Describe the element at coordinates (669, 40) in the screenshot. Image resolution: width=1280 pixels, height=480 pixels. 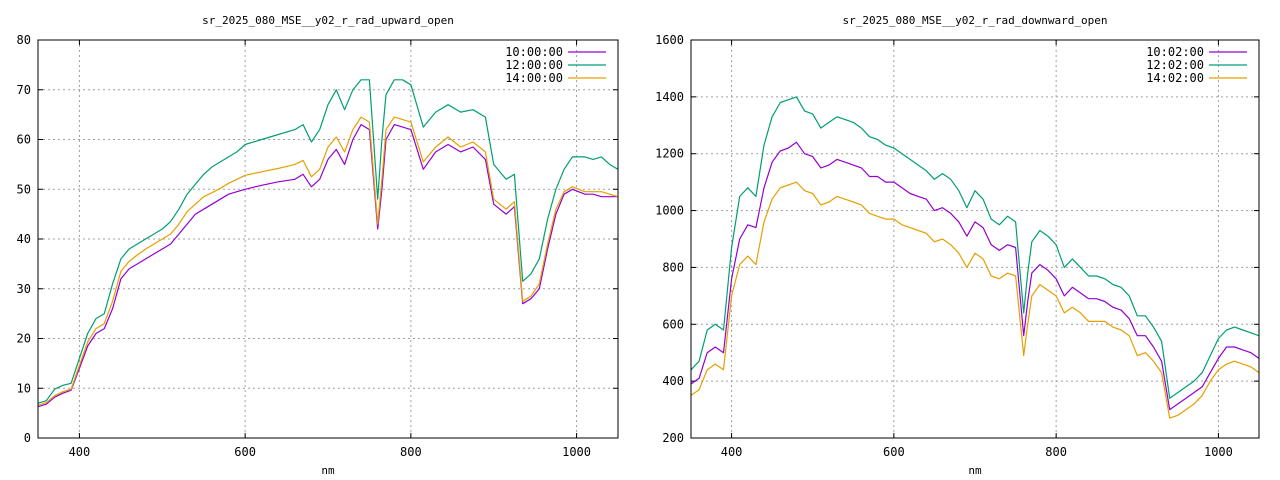
I see `y-tick-label: 1600` at that location.